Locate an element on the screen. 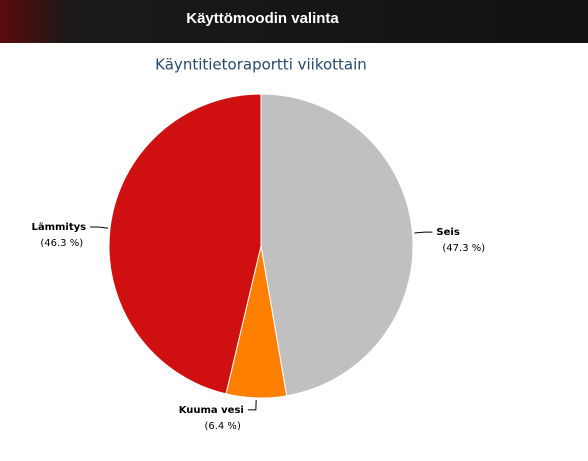 The height and width of the screenshot is (461, 588). chart-title: Käyntitietoraportti viikottain is located at coordinates (261, 65).